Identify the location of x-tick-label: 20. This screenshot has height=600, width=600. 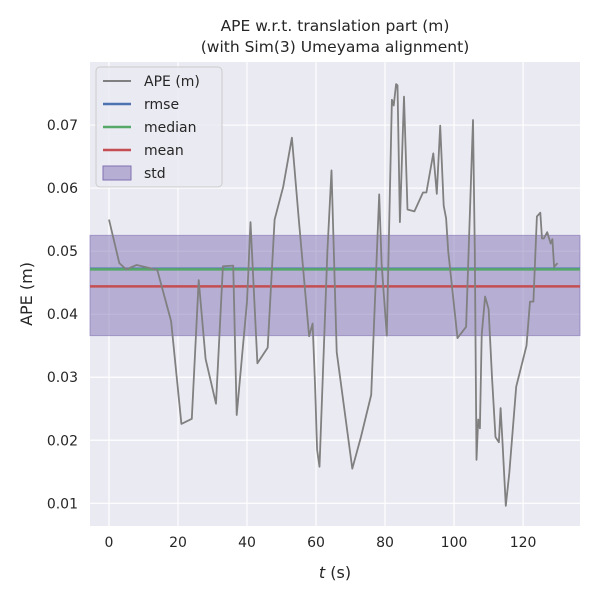
(178, 543).